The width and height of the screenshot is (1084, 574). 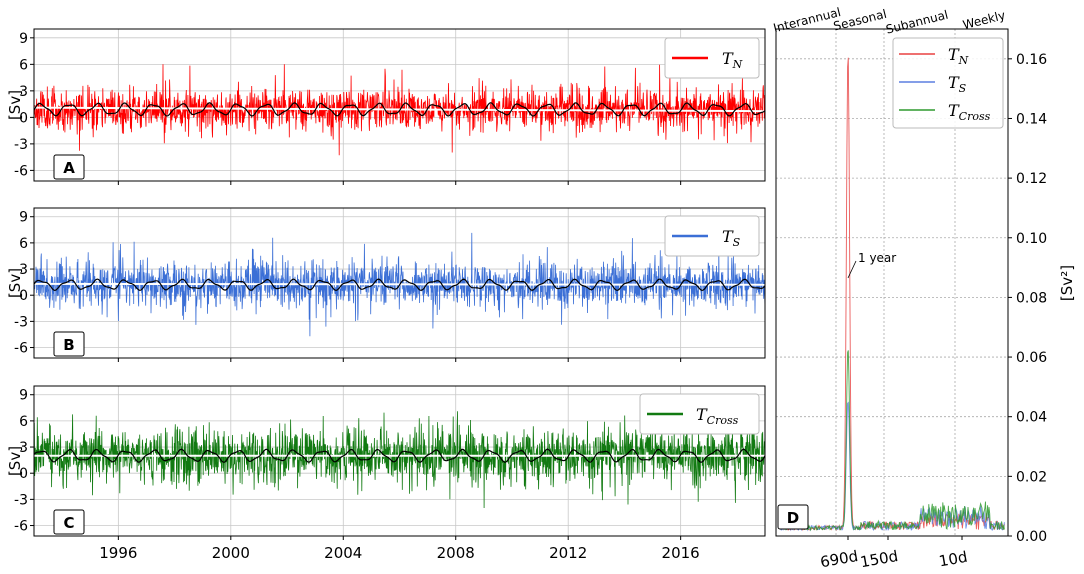 I want to click on x-tick-label: 2000, so click(x=231, y=553).